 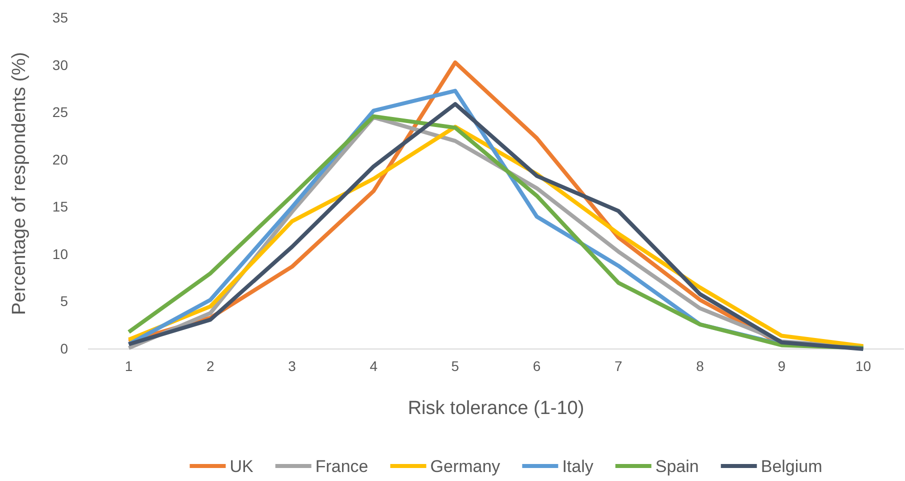 I want to click on x-tick-label: 4, so click(x=374, y=366).